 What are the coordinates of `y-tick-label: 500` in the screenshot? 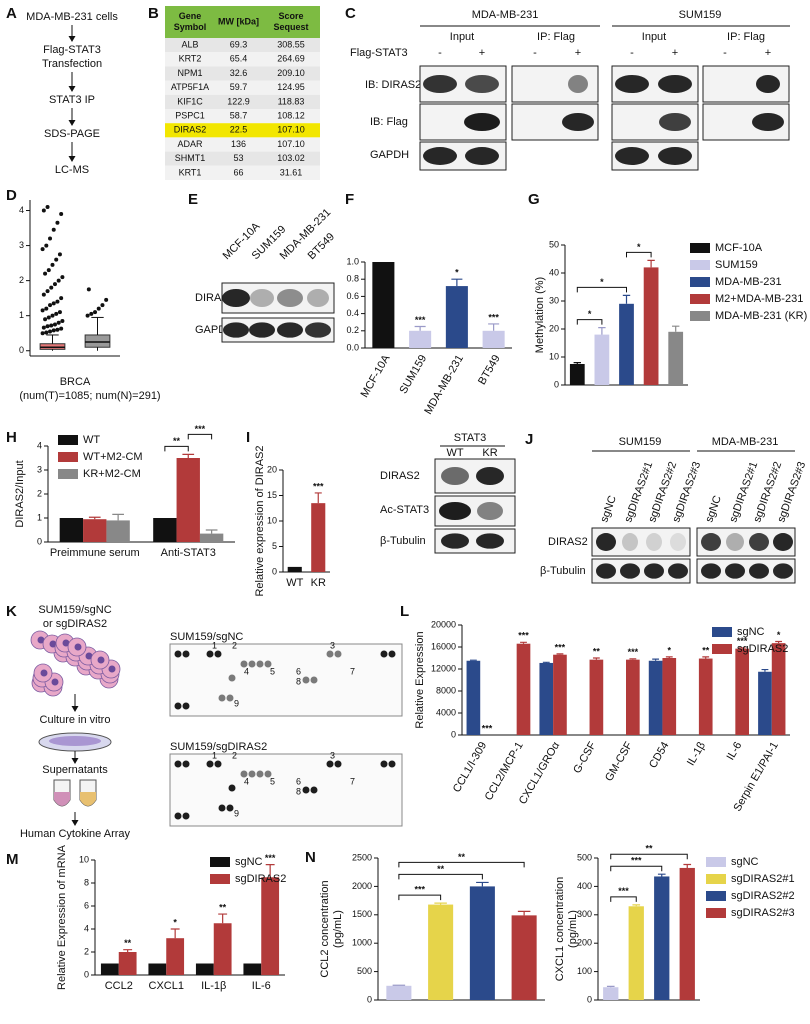 It's located at (584, 857).